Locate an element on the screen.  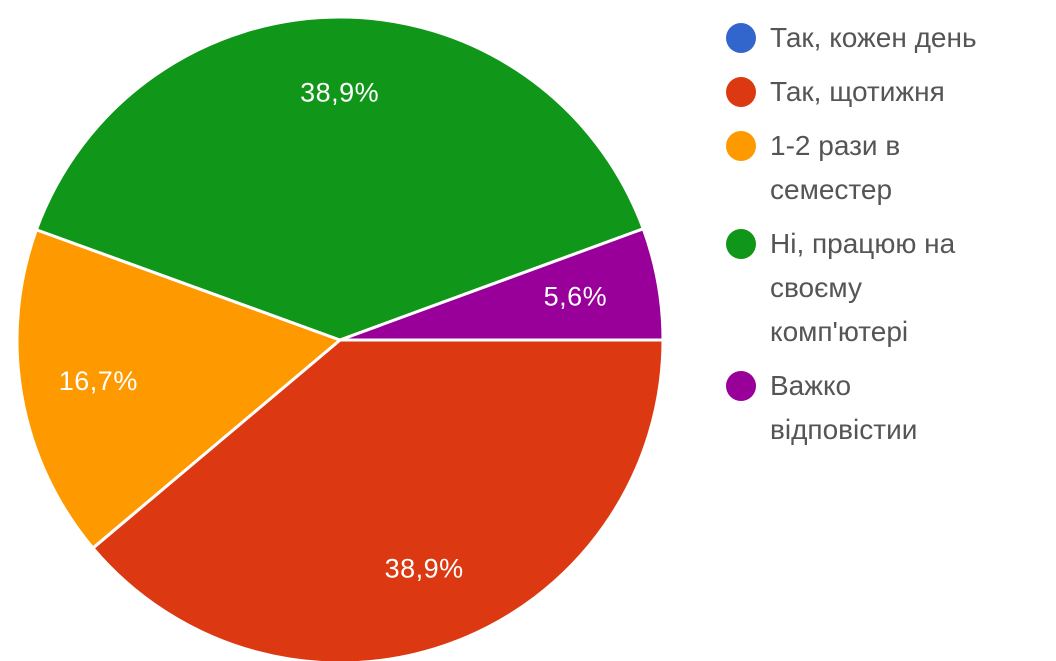
legend-item-hard-to-answer: Важко відповістии is located at coordinates (886, 410).